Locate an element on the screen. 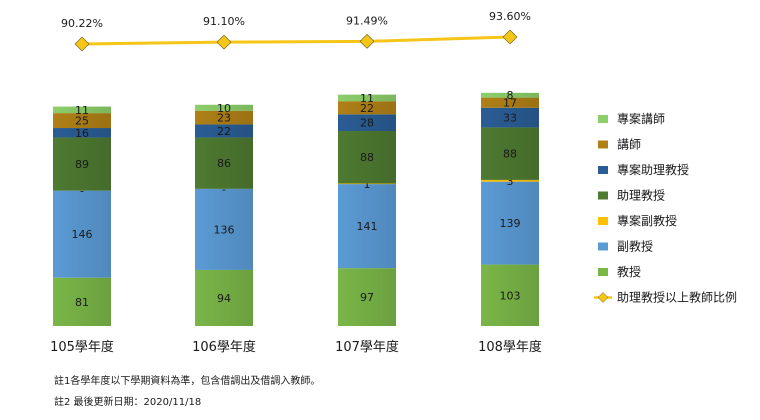 This screenshot has width=760, height=420. data-label: 25 is located at coordinates (82, 121).